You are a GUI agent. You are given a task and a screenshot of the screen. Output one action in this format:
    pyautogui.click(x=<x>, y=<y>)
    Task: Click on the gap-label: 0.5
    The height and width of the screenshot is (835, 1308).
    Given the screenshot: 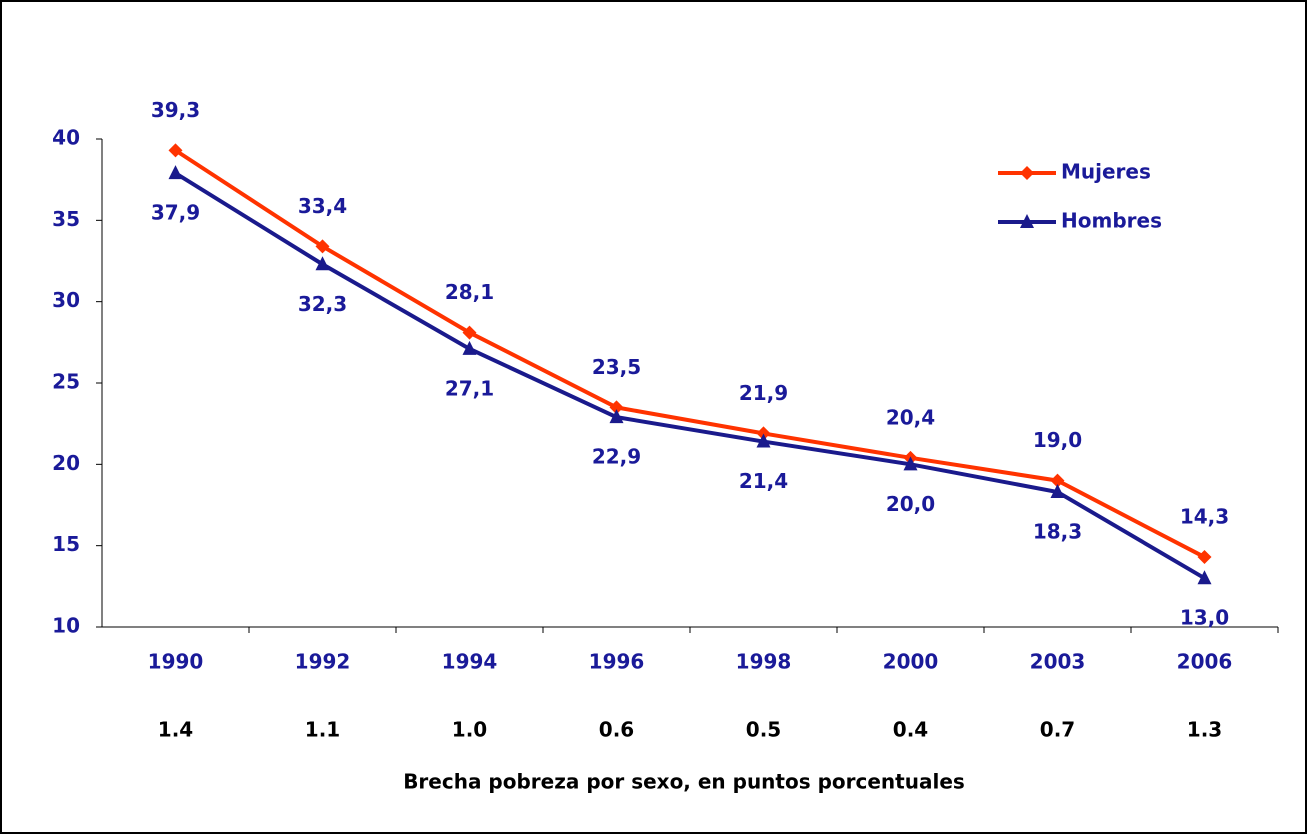 What is the action you would take?
    pyautogui.click(x=763, y=730)
    